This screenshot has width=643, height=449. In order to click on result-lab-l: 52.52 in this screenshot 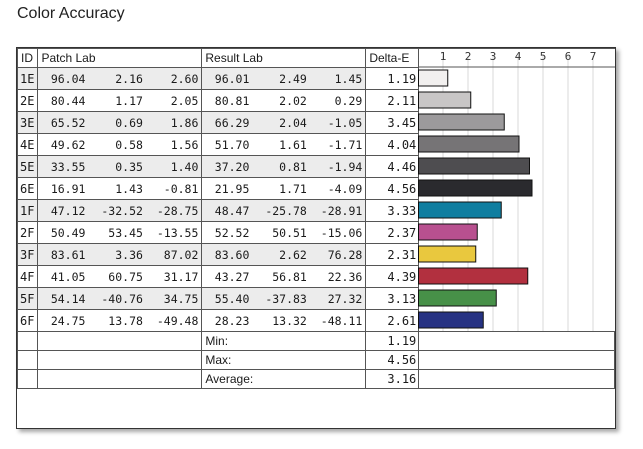, I will do `click(232, 232)`.